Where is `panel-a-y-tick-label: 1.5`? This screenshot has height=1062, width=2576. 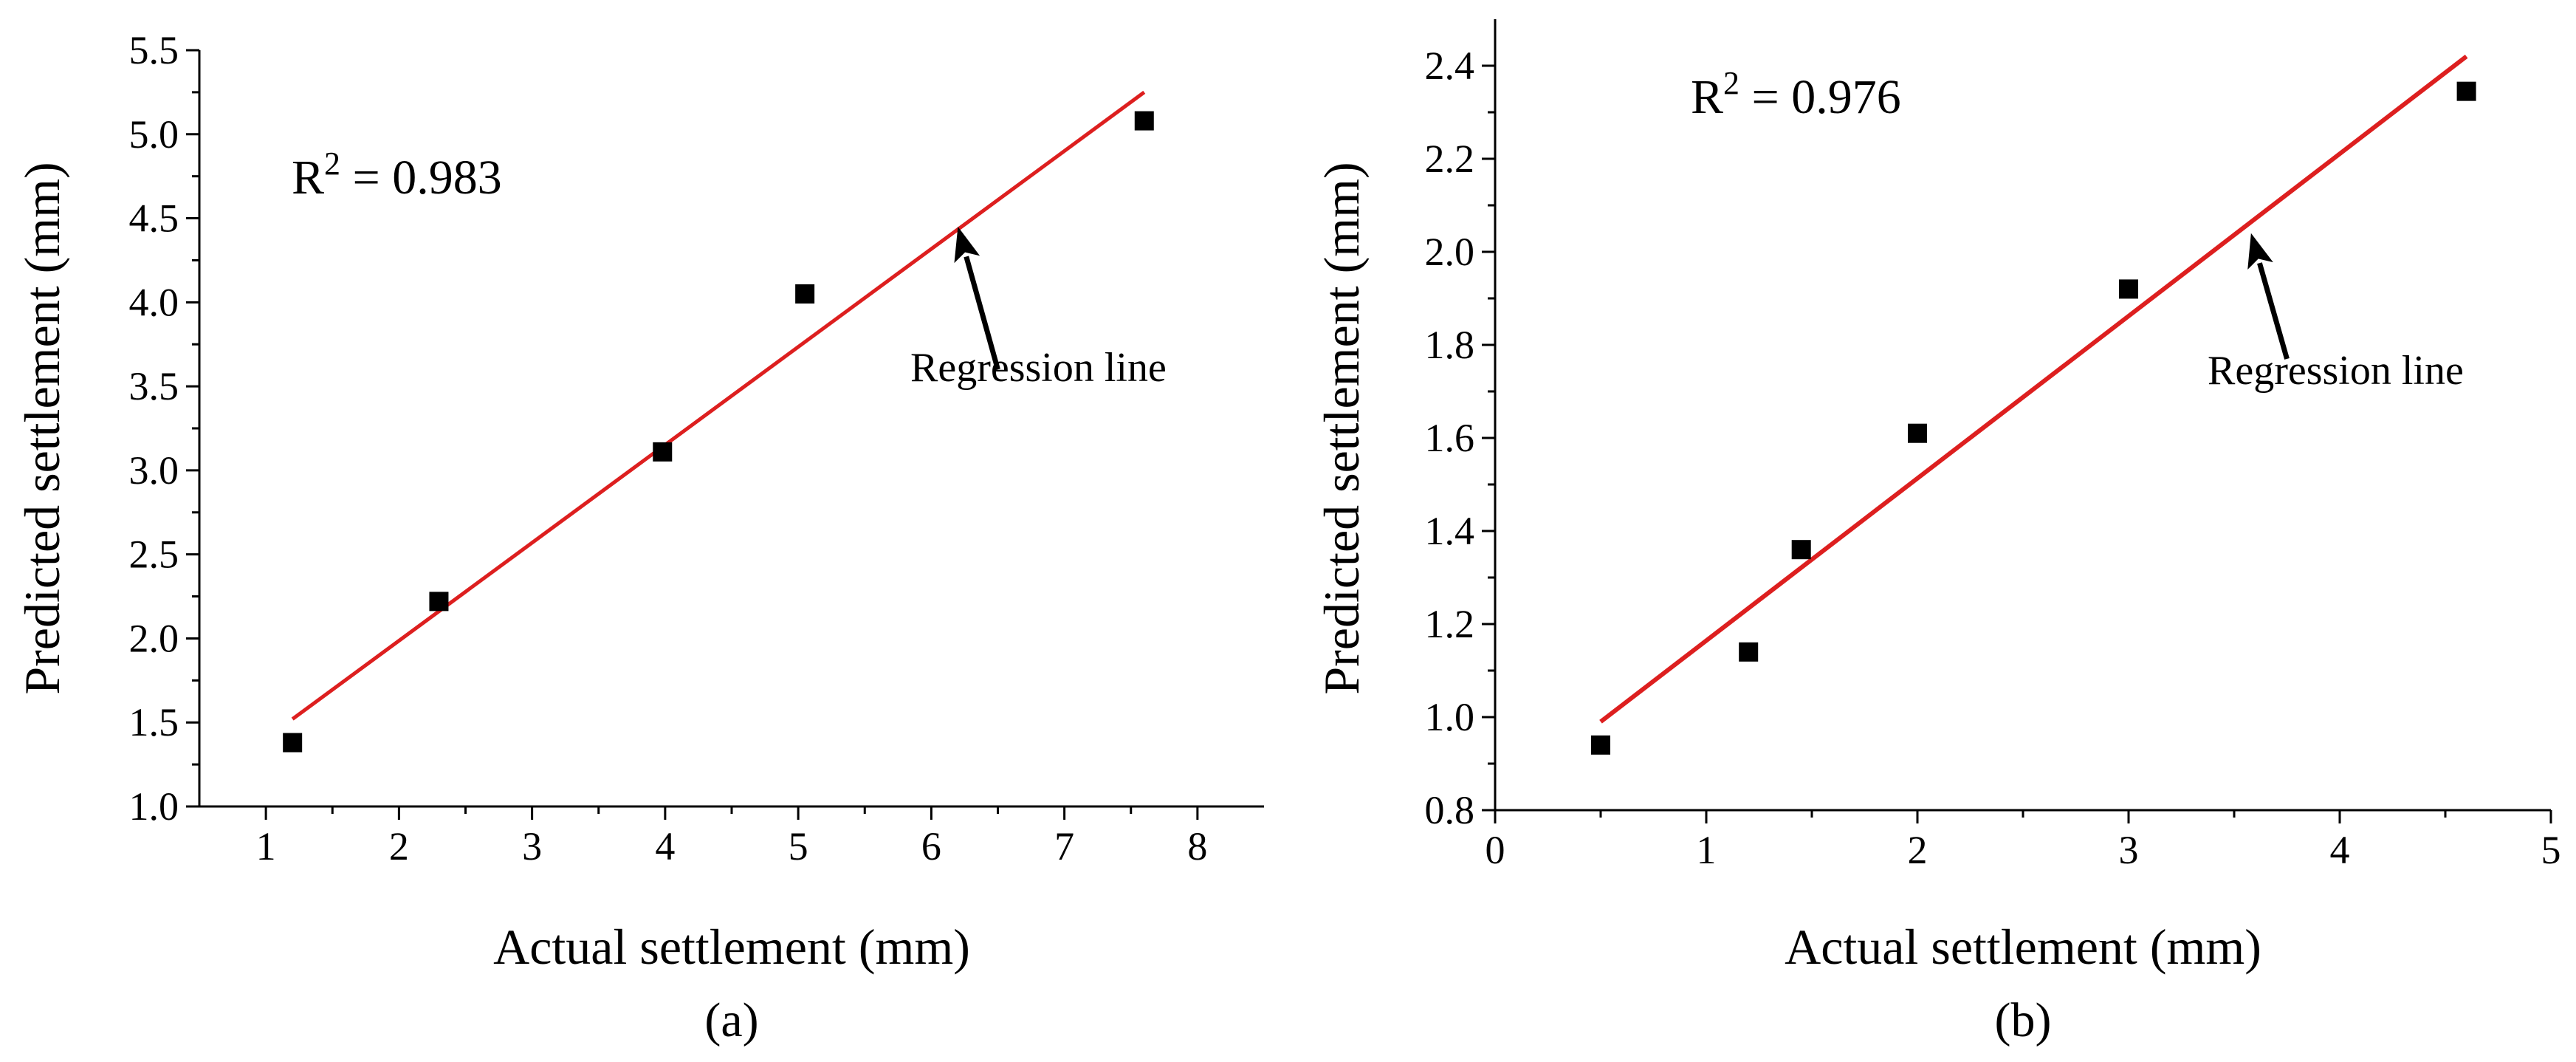 panel-a-y-tick-label: 1.5 is located at coordinates (154, 722).